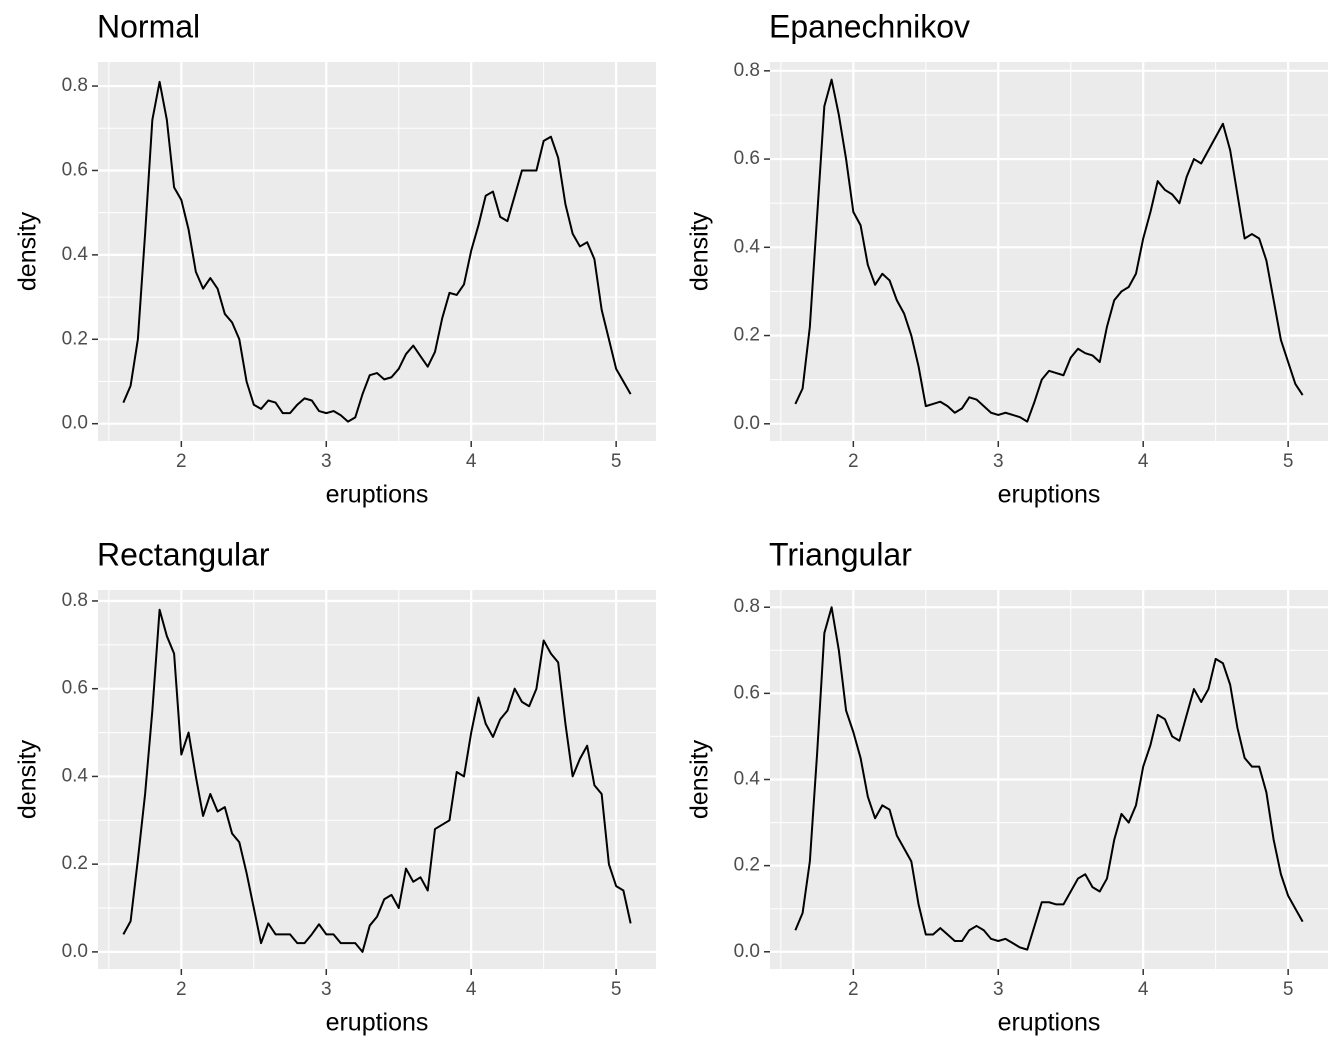  Describe the element at coordinates (183, 554) in the screenshot. I see `panel-title: Rectangular` at that location.